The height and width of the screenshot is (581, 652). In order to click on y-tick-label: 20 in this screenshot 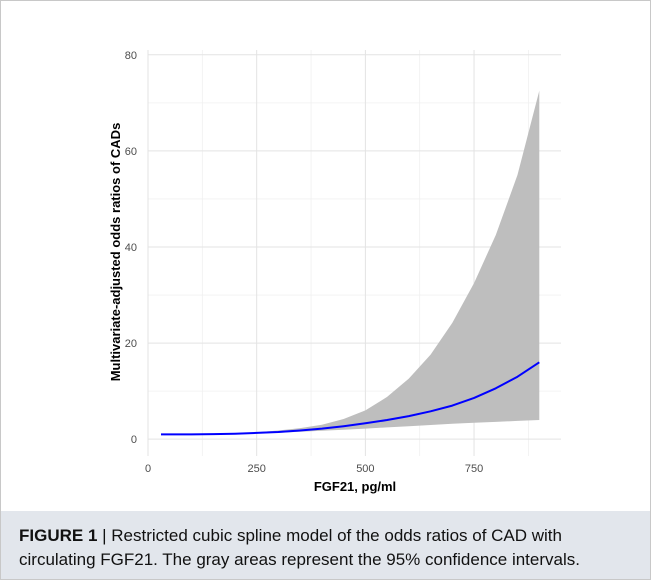, I will do `click(131, 344)`.